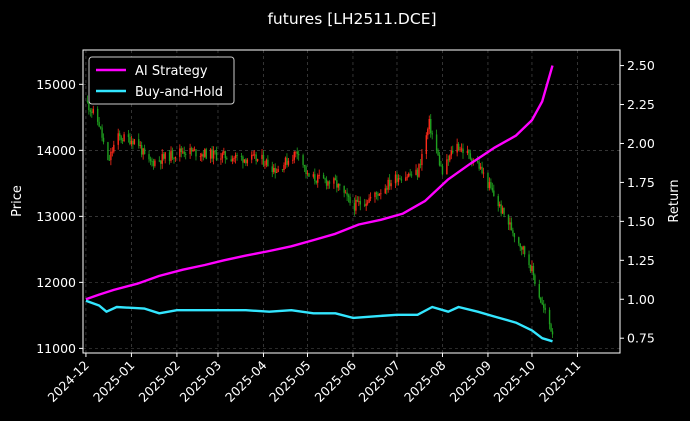 This screenshot has width=690, height=421. I want to click on y-axis-left-label: Price, so click(17, 201).